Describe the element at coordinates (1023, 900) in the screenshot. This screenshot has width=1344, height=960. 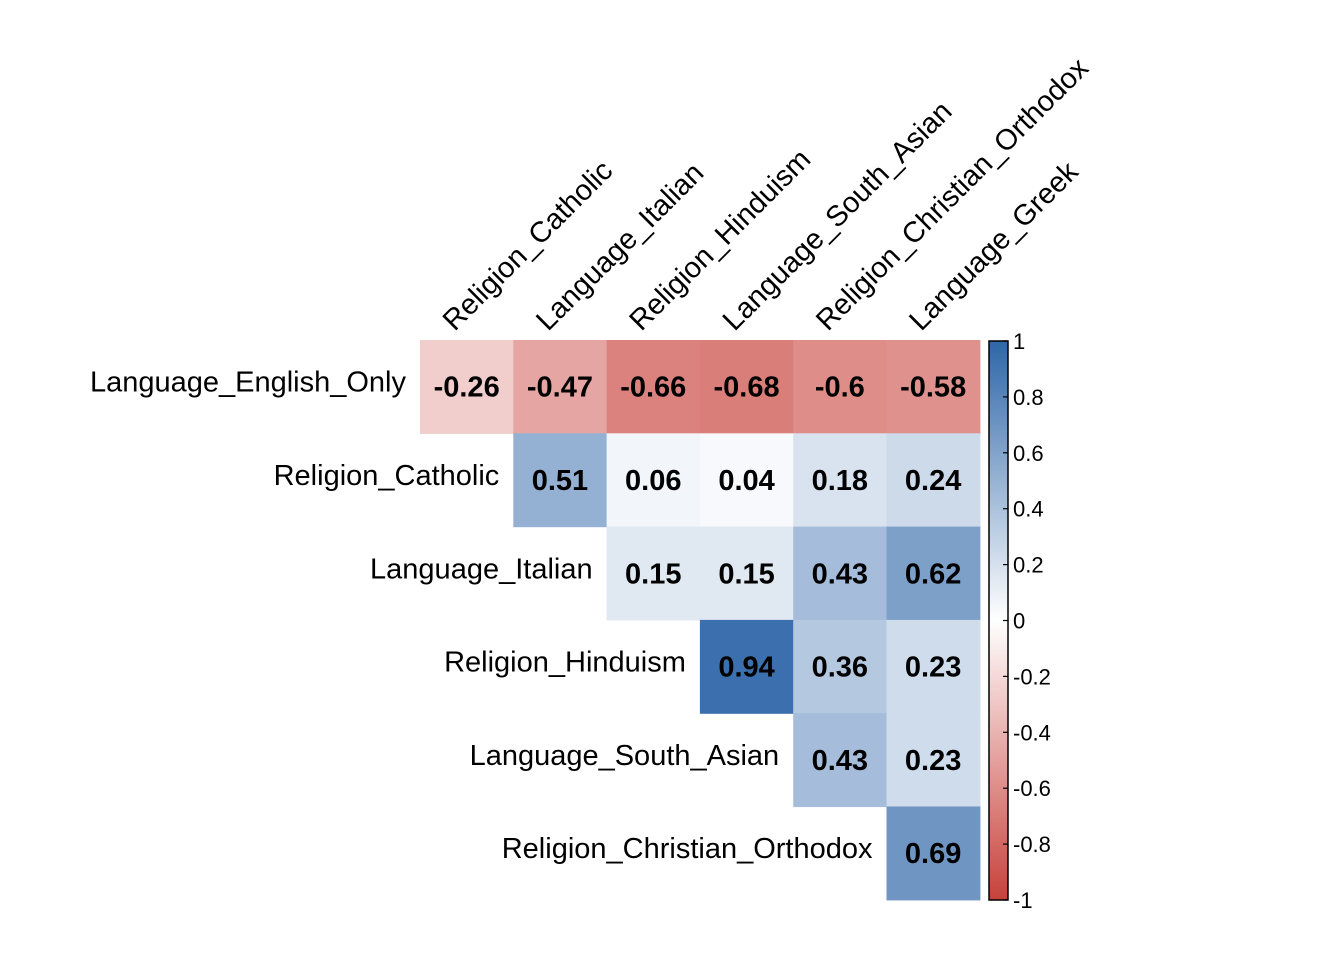
I see `colorbar-tick-label: -1` at that location.